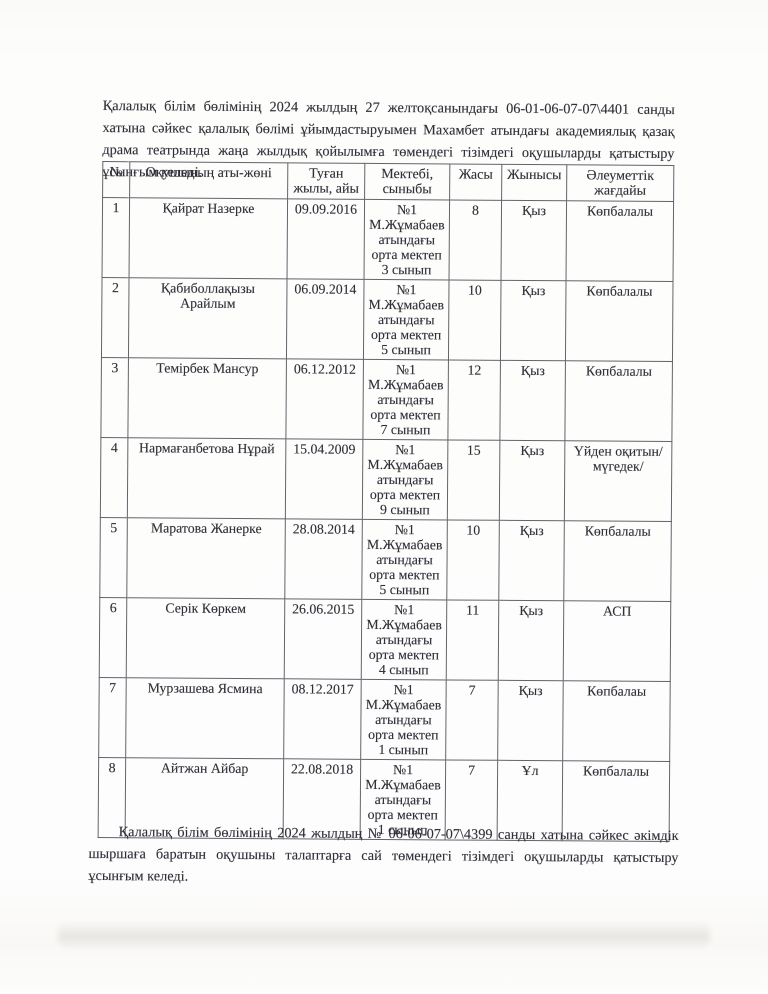 This screenshot has height=994, width=768. Describe the element at coordinates (407, 181) in the screenshot. I see `col-header-school-class: Мектебі, сыныбы` at that location.